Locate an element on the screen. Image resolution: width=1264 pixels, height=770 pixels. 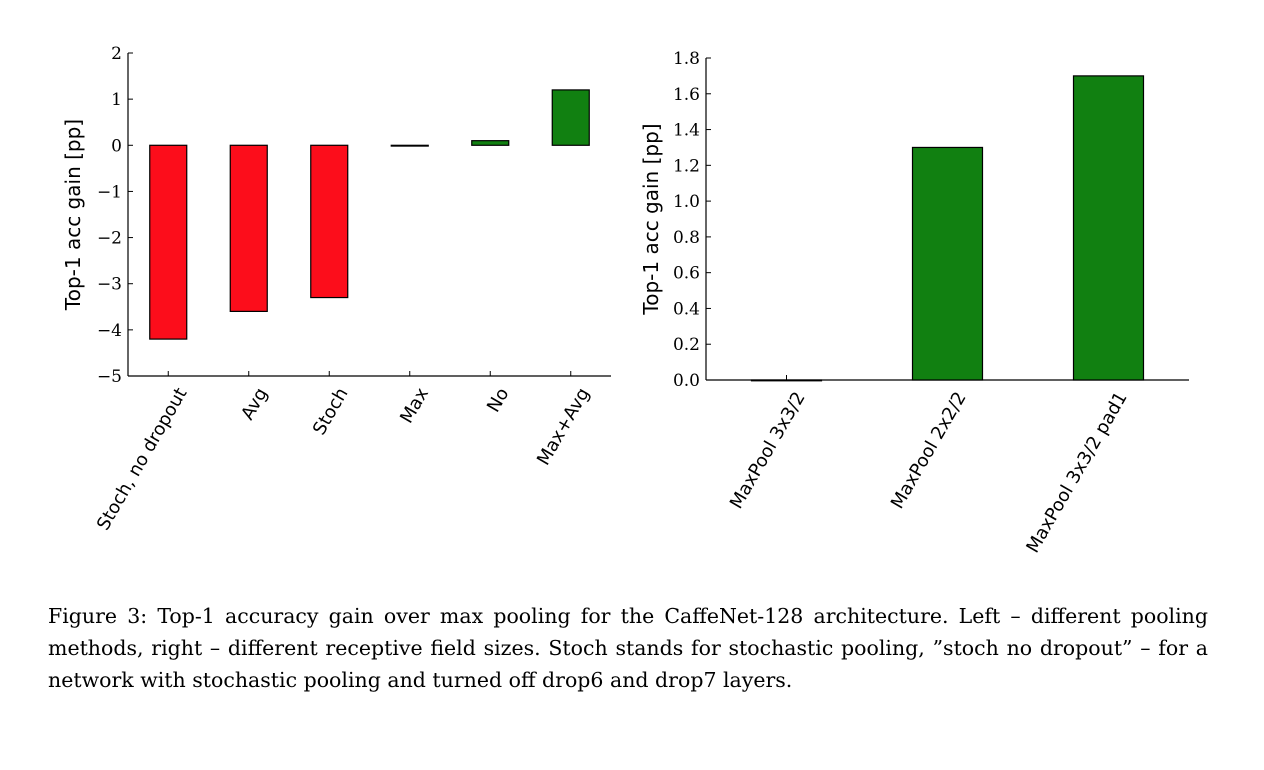
y-tick-label: 0.4 is located at coordinates (686, 309).